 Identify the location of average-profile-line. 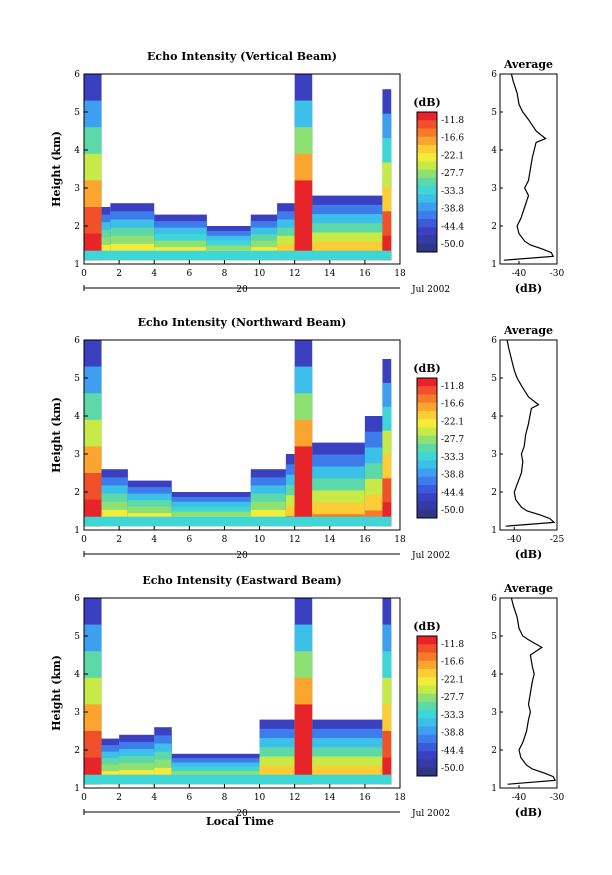
(529, 167).